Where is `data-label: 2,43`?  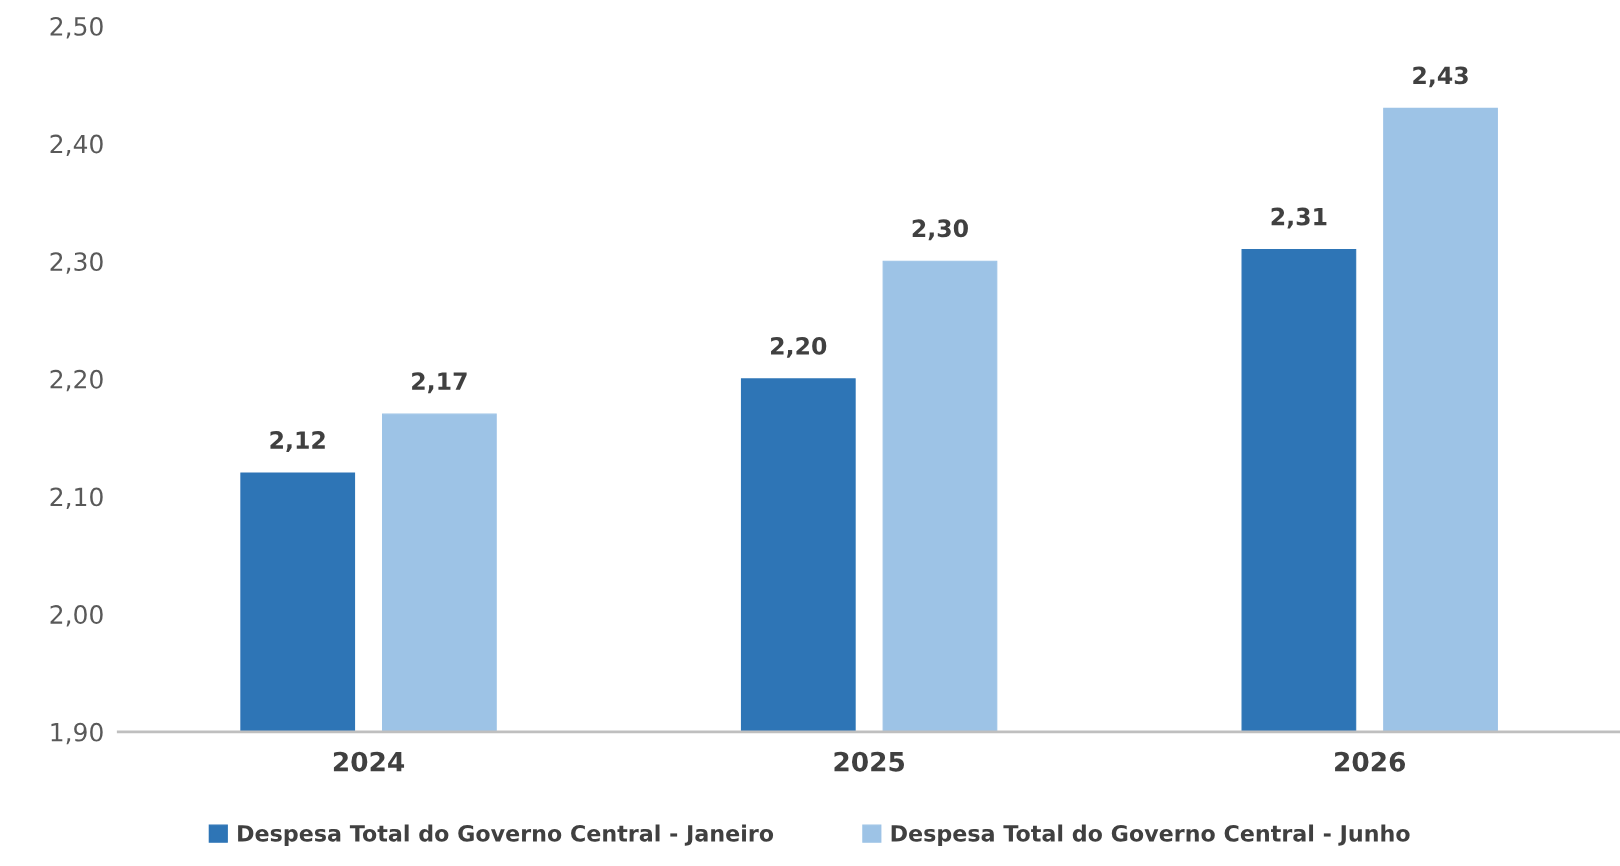
data-label: 2,43 is located at coordinates (1440, 77).